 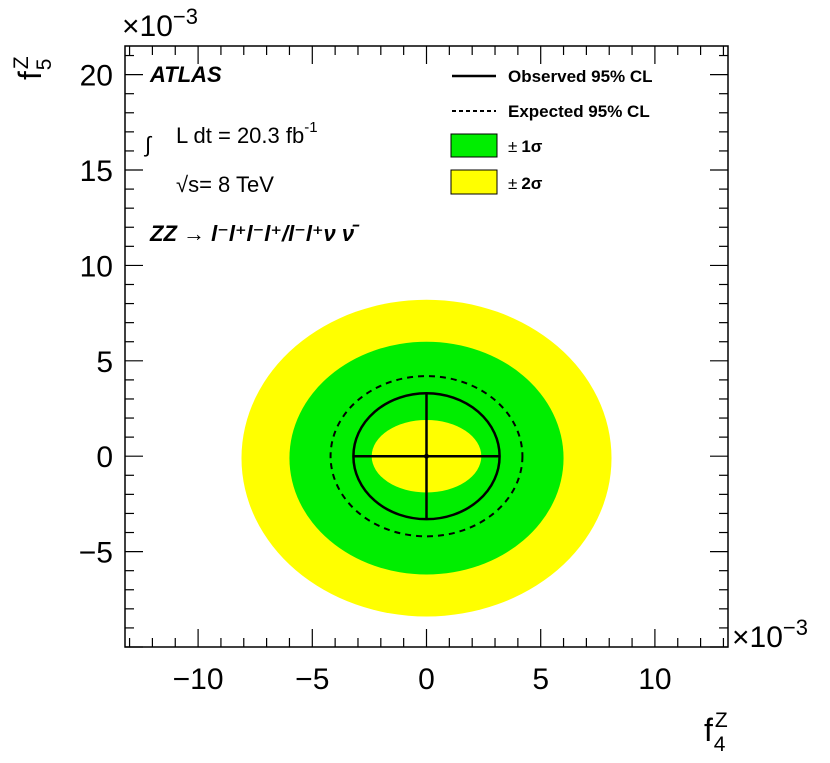 What do you see at coordinates (579, 111) in the screenshot?
I see `legend-expected-label: Expected 95% CL` at bounding box center [579, 111].